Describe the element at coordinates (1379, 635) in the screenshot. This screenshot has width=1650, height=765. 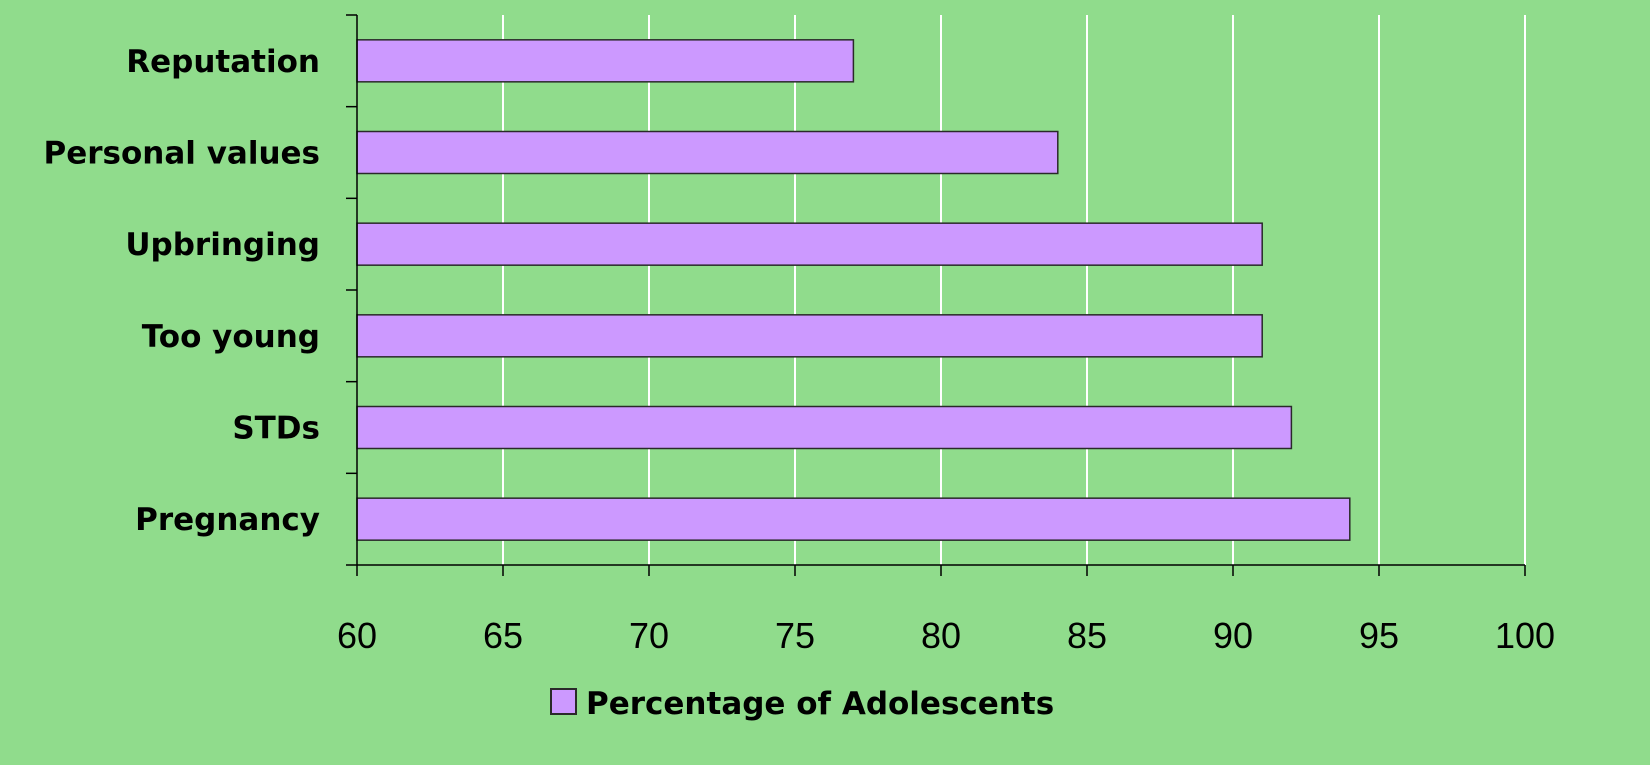
I see `x-tick-label-95: 95` at that location.